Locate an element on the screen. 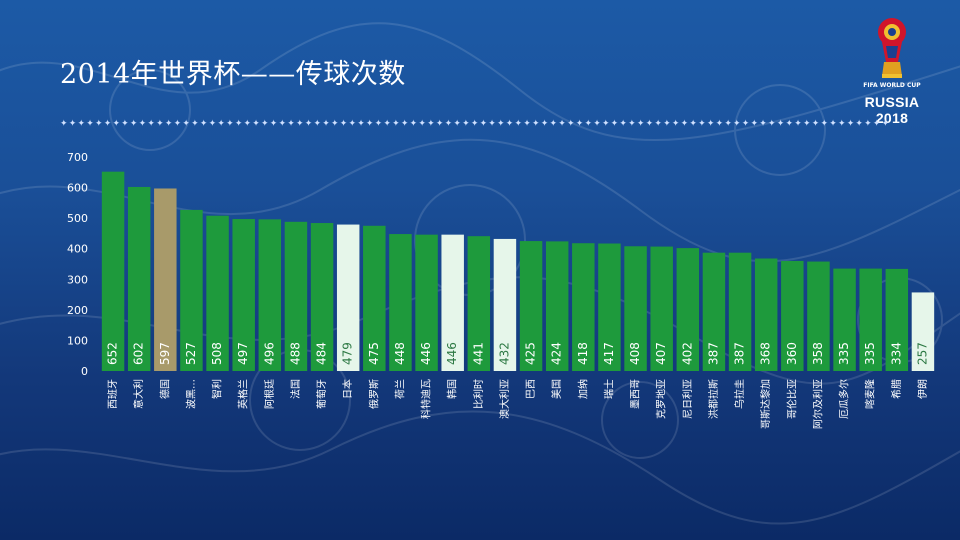  x-category-label: 伊朗 is located at coordinates (923, 389).